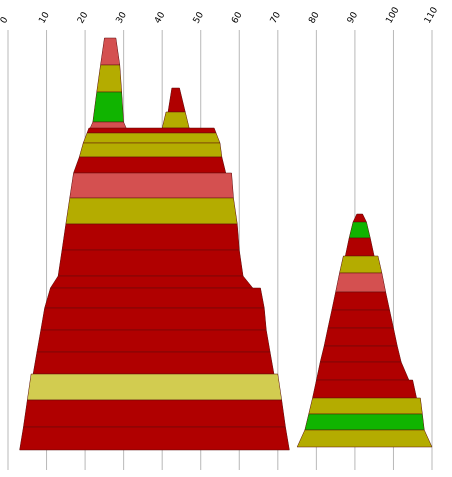  What do you see at coordinates (276, 17) in the screenshot?
I see `x-tick-label-70: 70` at bounding box center [276, 17].